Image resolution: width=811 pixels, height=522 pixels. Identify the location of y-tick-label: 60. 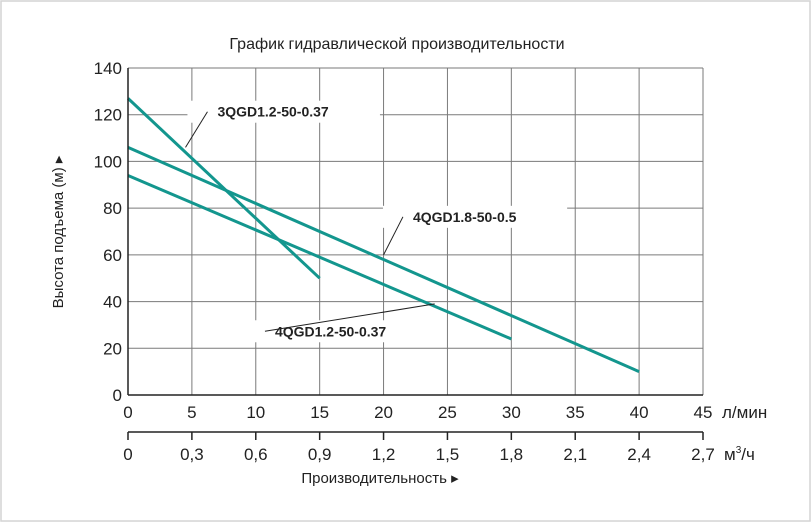
(112, 255).